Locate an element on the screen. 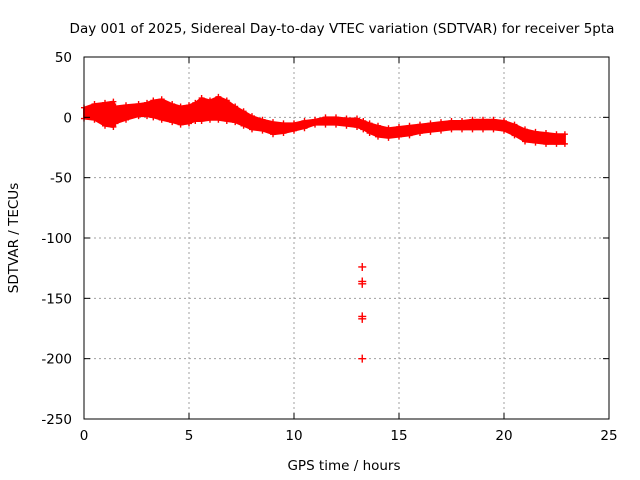  x-tick-label: 0 is located at coordinates (84, 436).